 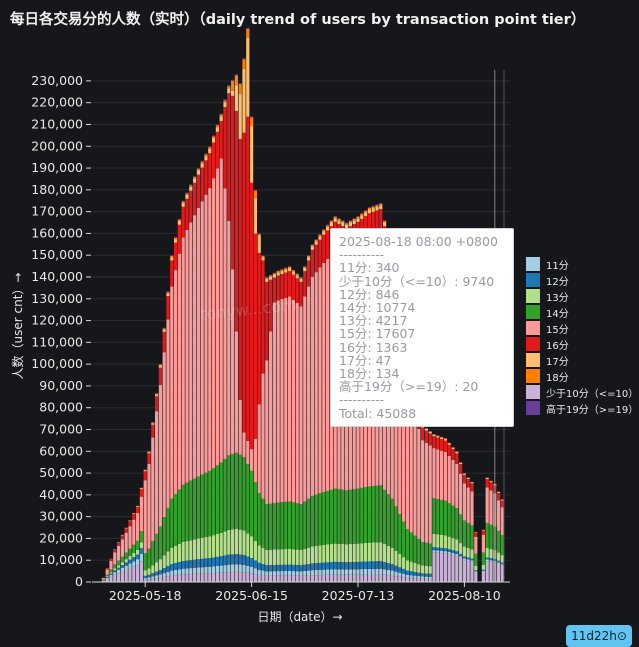 What do you see at coordinates (369, 374) in the screenshot?
I see `tooltip-line: 18分: 134` at bounding box center [369, 374].